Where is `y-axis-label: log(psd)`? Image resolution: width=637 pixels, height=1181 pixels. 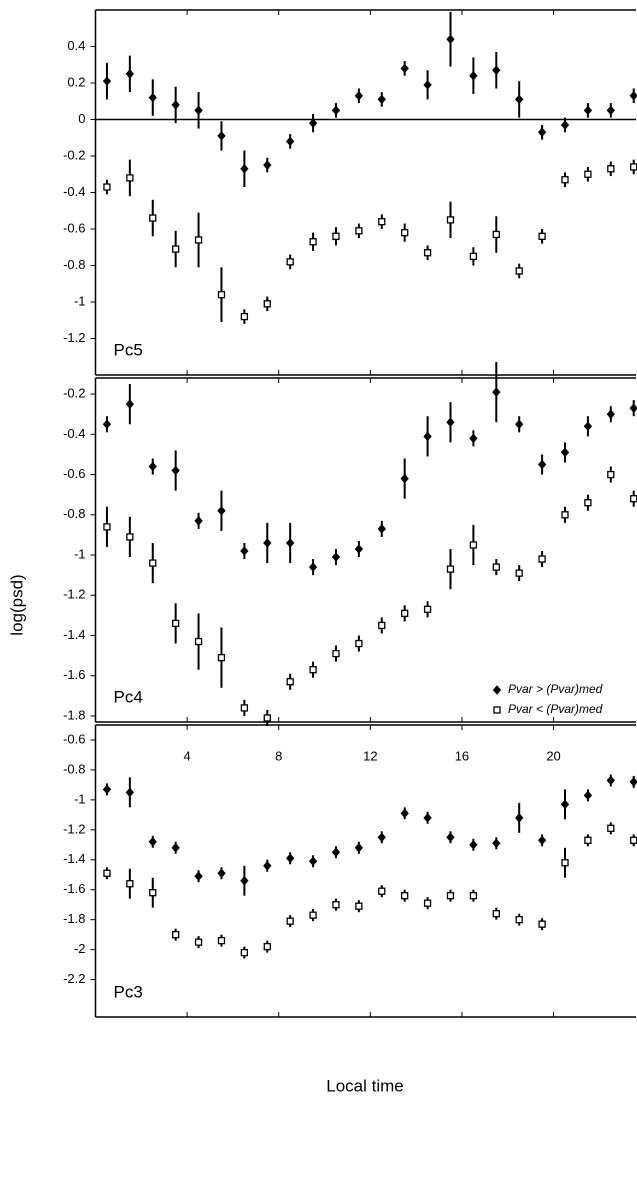
y-axis-label: log(psd) is located at coordinates (16, 604).